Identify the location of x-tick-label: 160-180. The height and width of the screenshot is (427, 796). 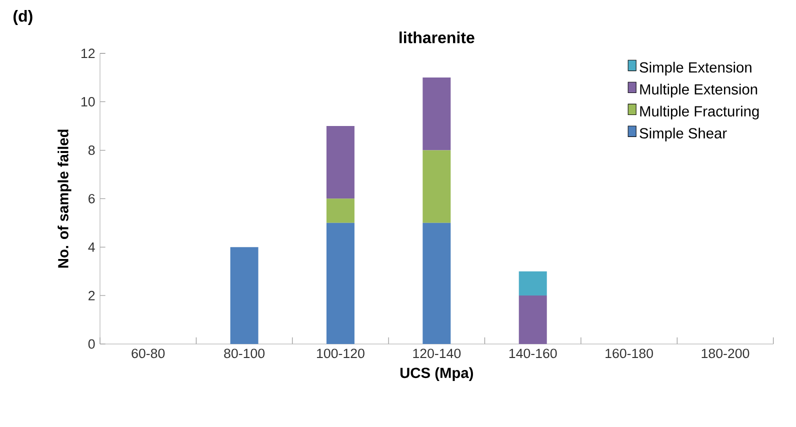
(629, 353).